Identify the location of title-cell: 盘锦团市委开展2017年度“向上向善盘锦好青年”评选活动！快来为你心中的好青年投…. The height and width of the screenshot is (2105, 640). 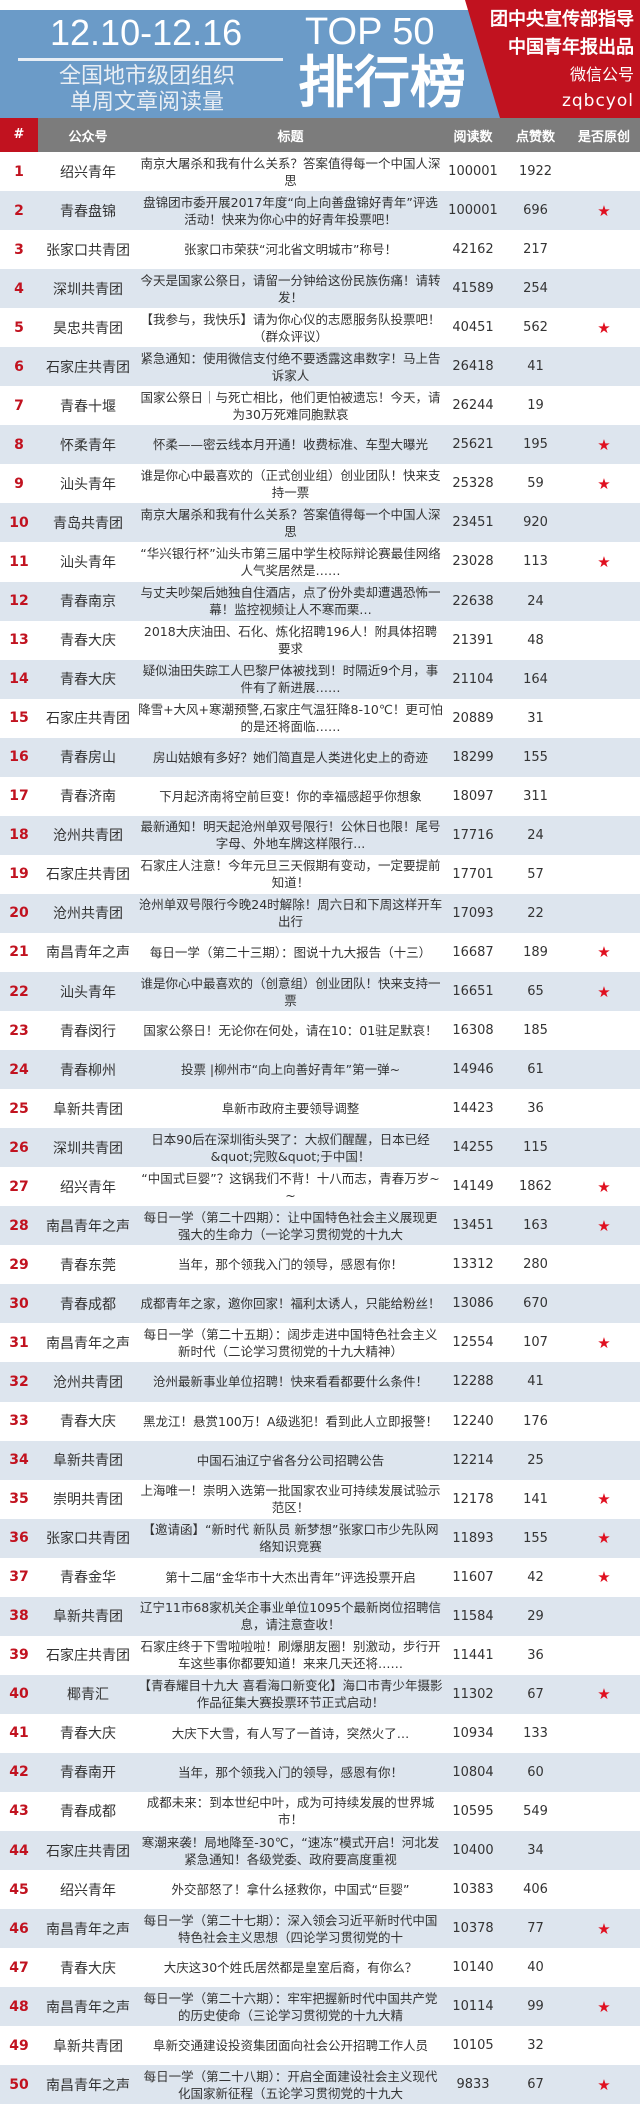
(290, 210).